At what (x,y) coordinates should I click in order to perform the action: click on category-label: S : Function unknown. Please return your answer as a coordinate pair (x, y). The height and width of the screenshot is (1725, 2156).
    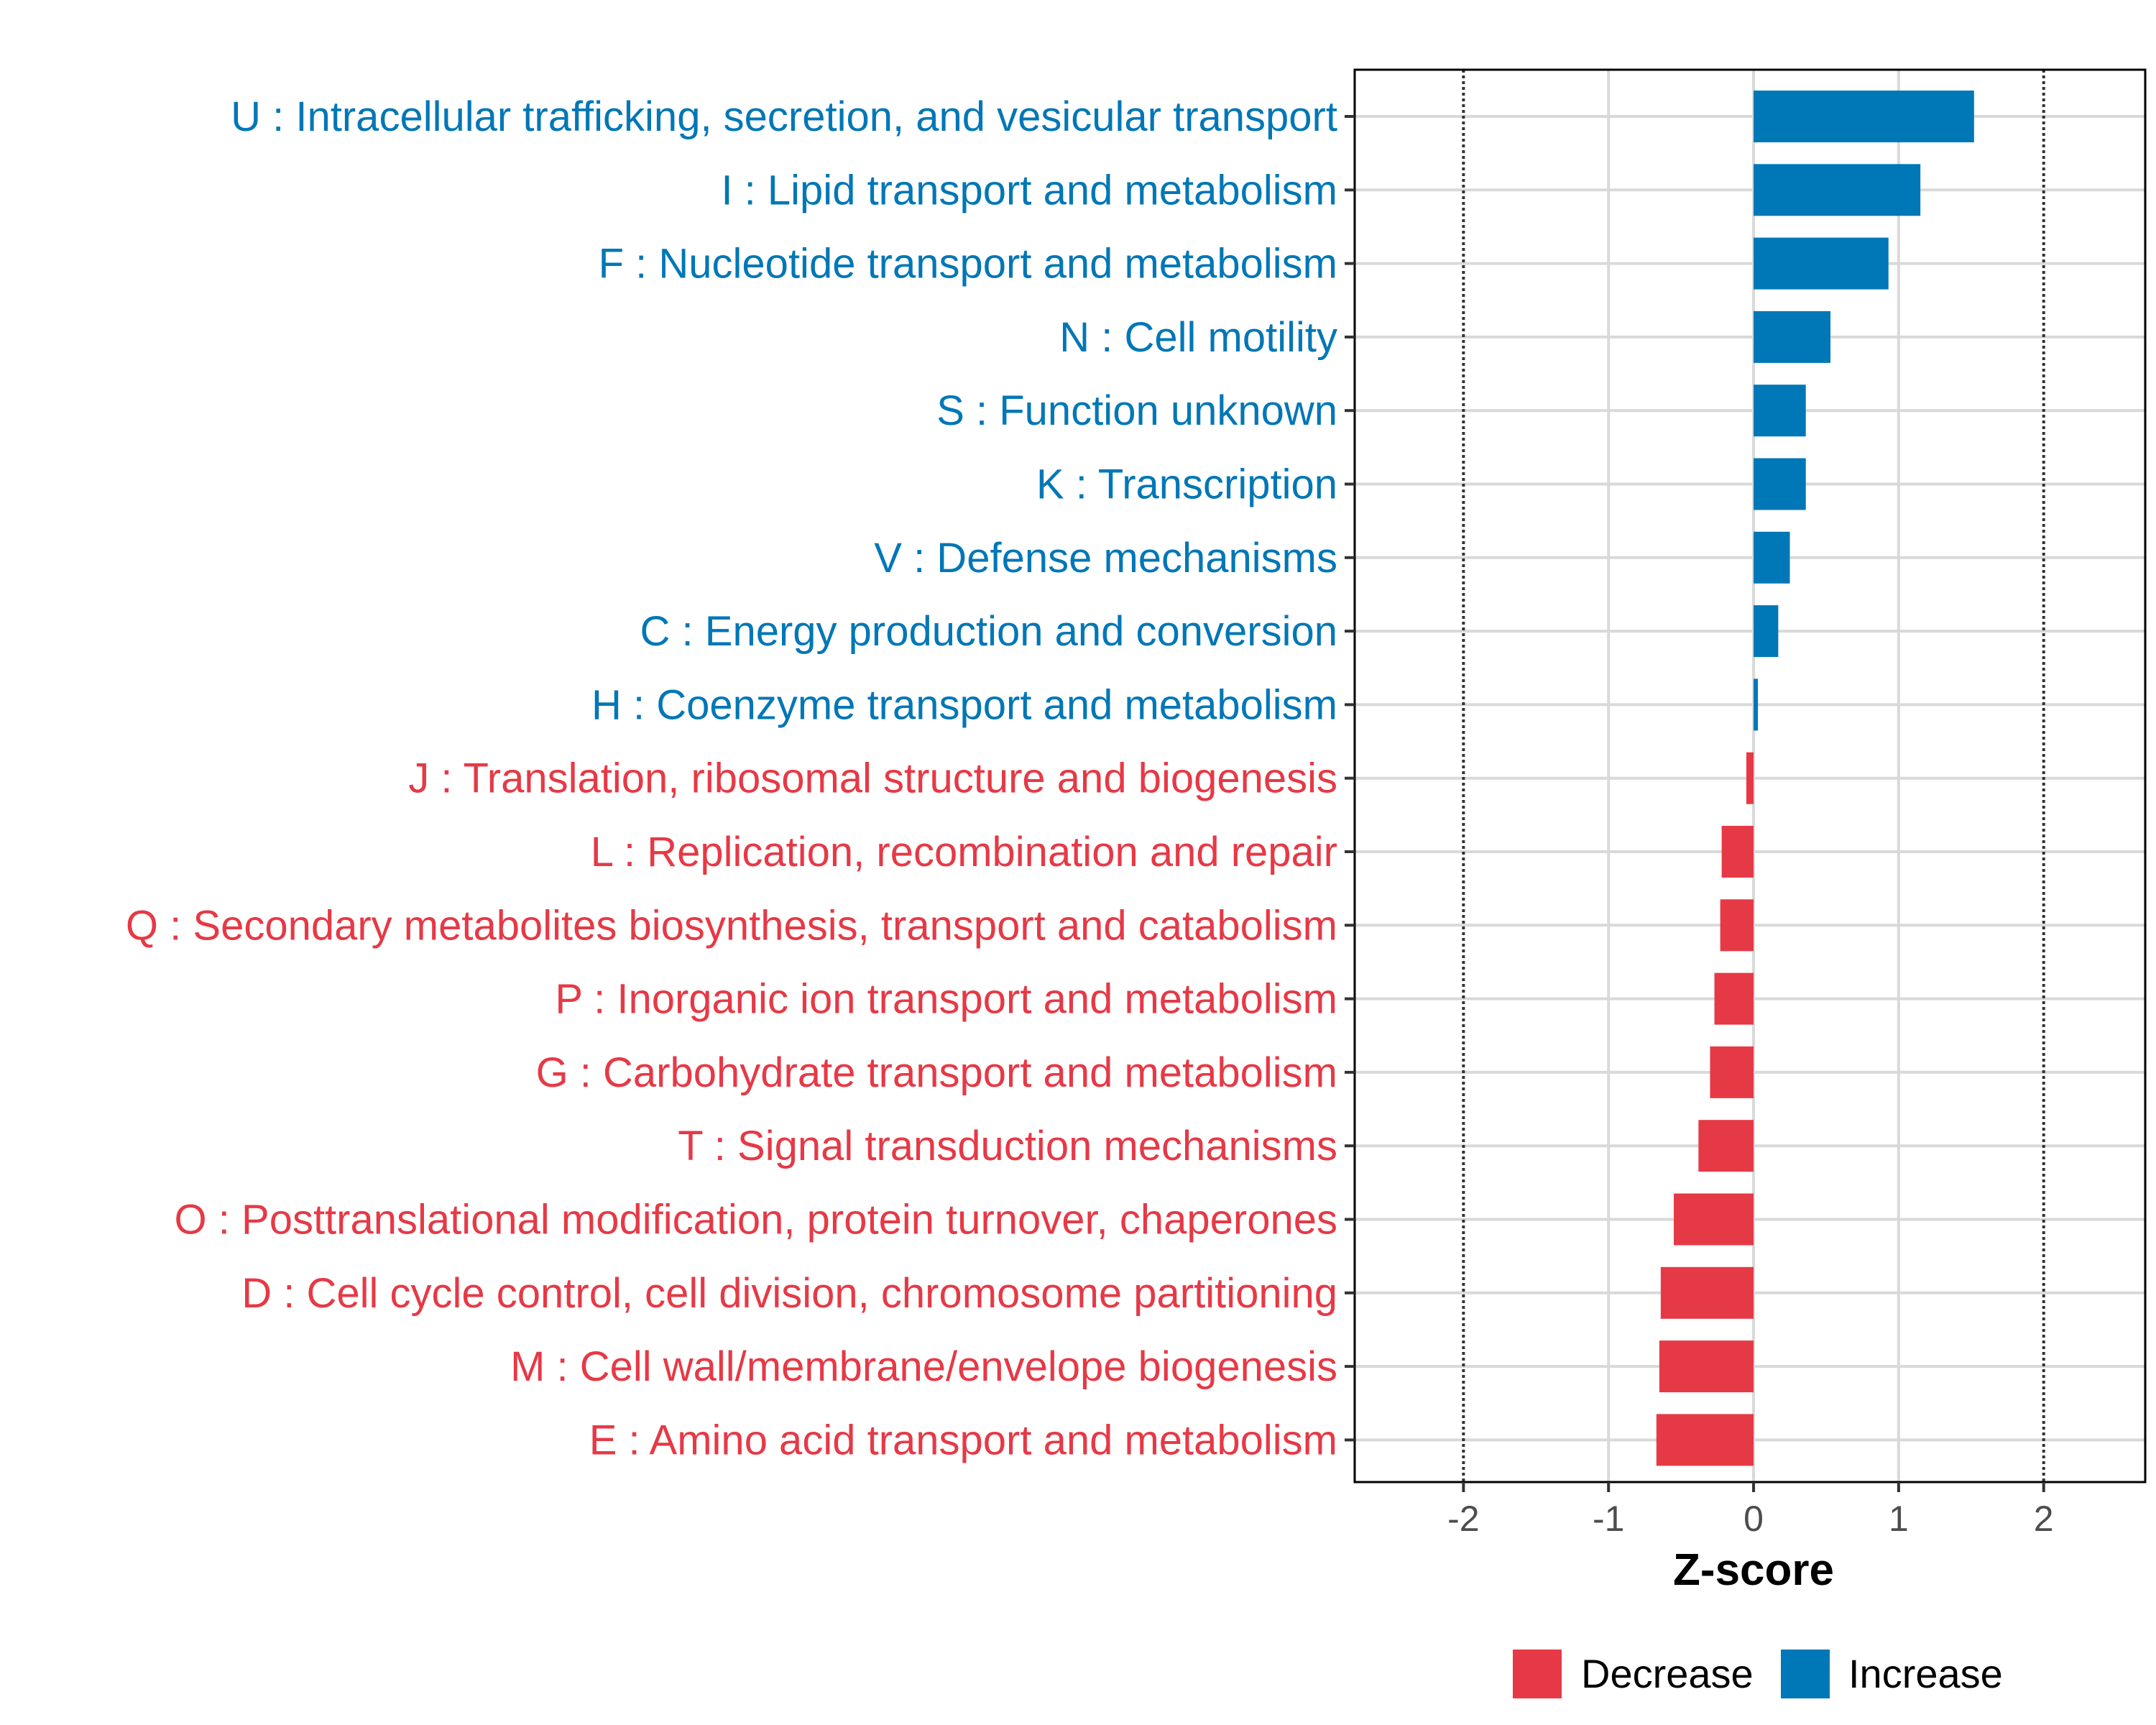
    Looking at the image, I should click on (1136, 410).